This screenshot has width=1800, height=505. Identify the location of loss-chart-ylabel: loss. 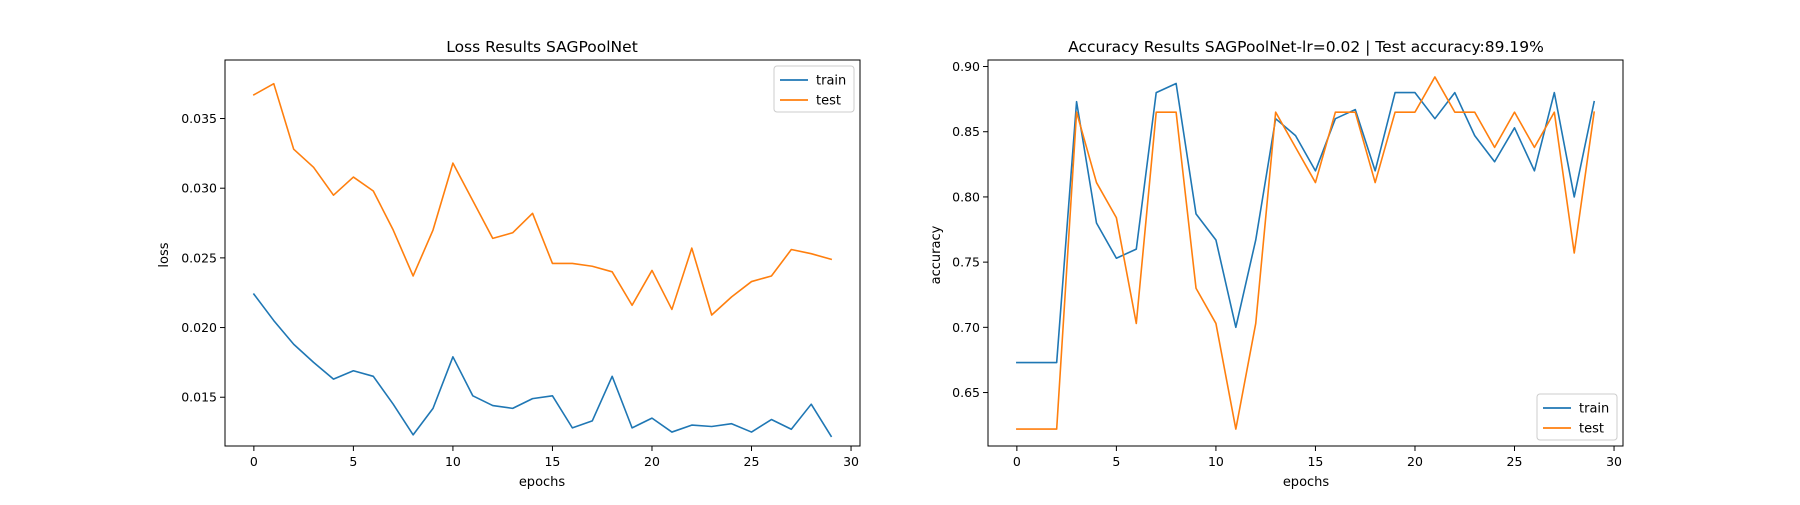
(164, 254).